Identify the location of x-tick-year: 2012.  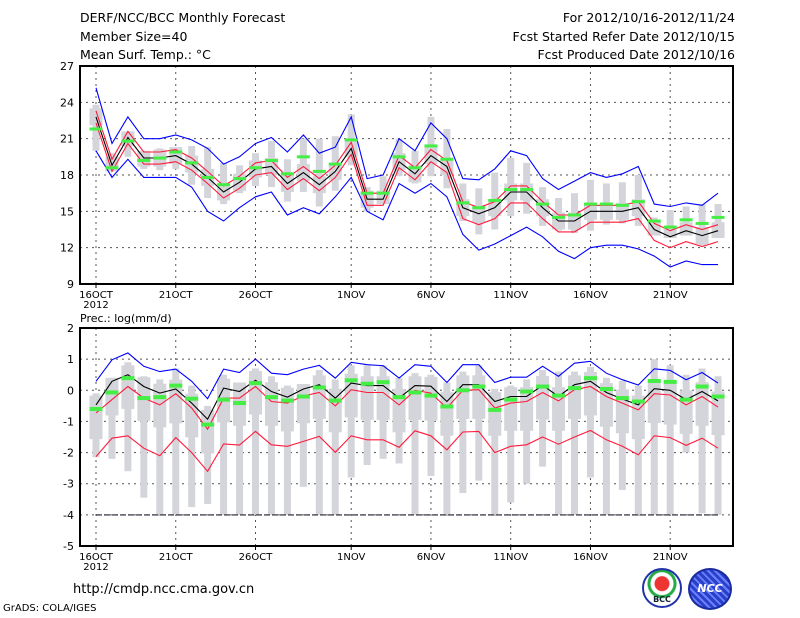
(95, 305).